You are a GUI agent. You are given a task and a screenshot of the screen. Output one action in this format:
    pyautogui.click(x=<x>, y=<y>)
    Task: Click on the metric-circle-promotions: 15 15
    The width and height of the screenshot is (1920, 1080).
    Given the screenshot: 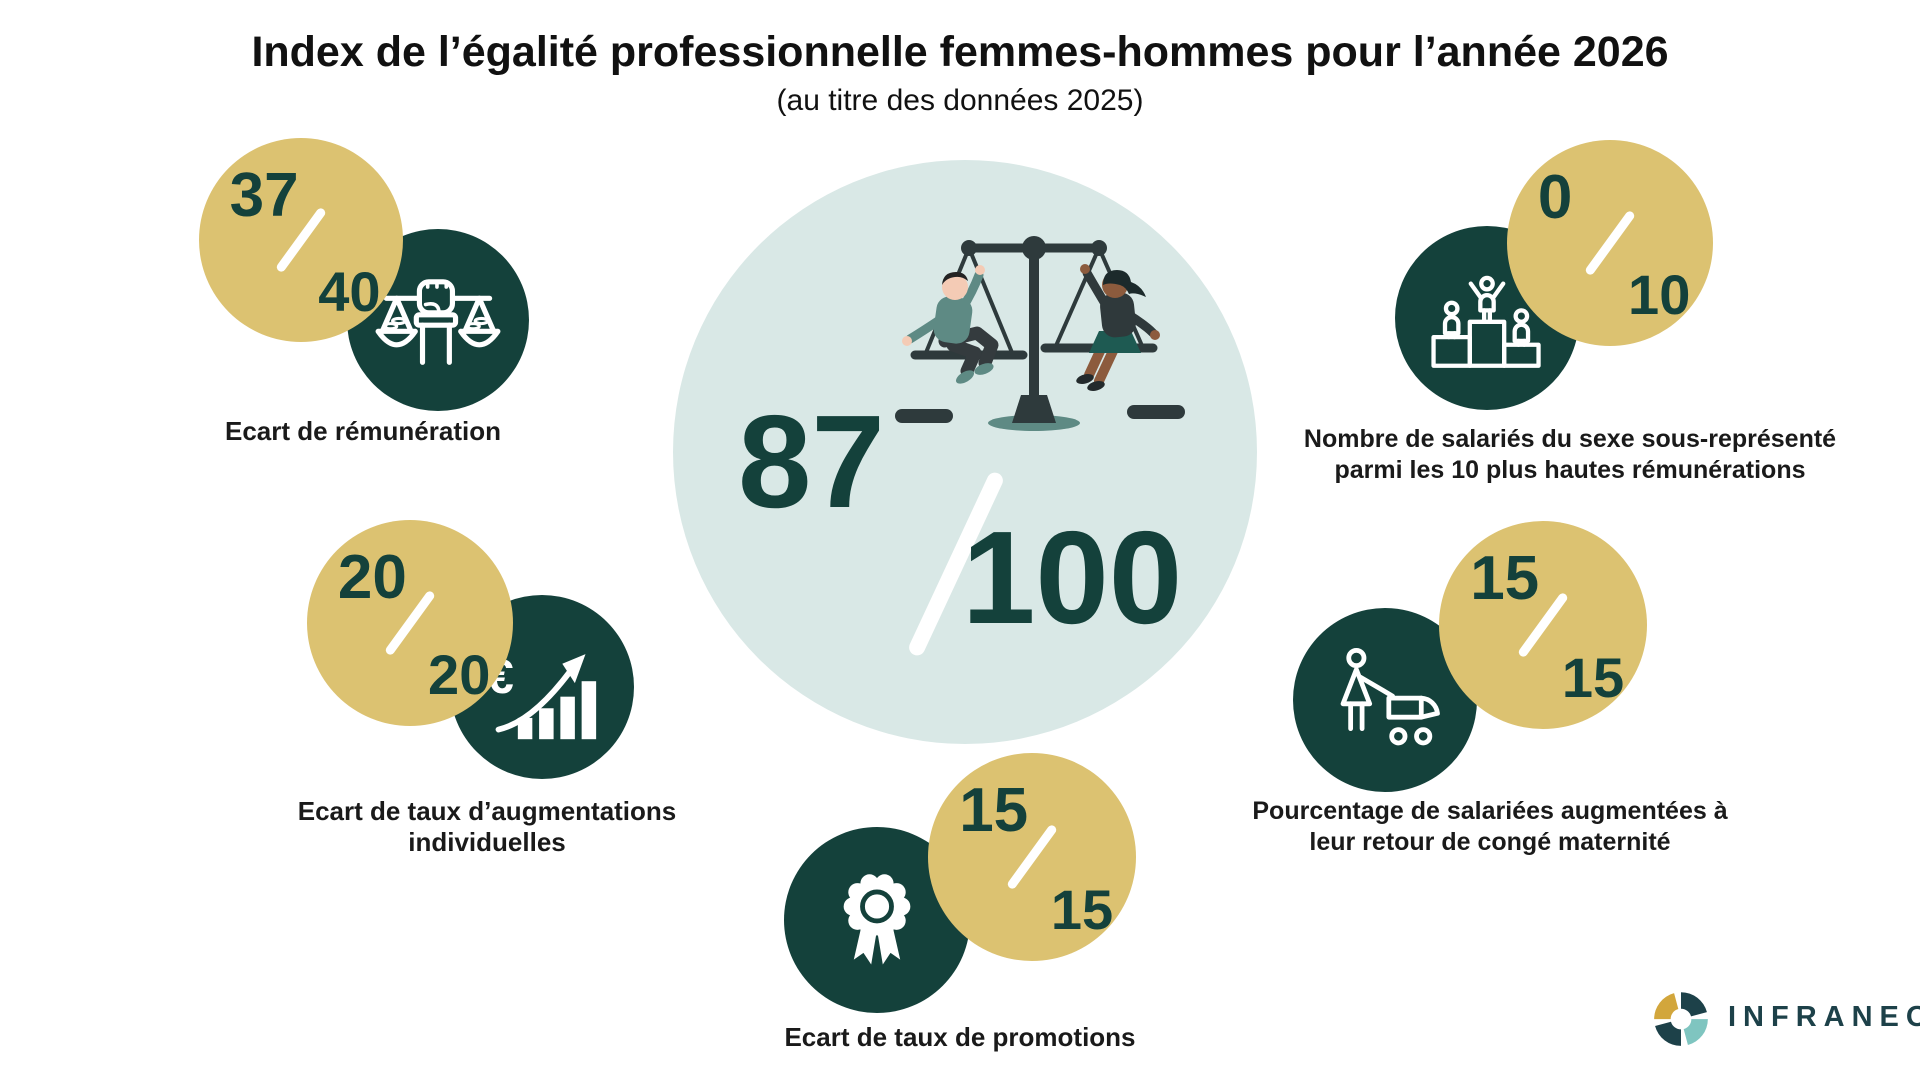 What is the action you would take?
    pyautogui.click(x=1032, y=857)
    